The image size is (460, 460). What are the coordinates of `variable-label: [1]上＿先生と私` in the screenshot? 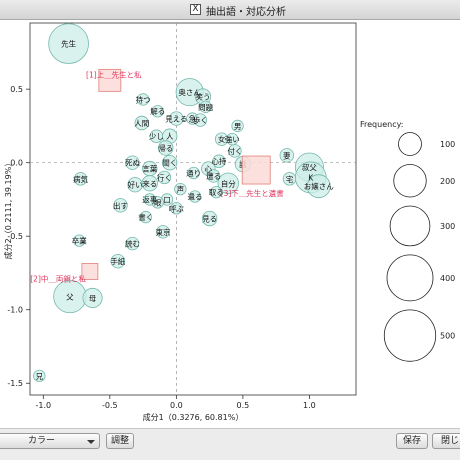 It's located at (114, 74).